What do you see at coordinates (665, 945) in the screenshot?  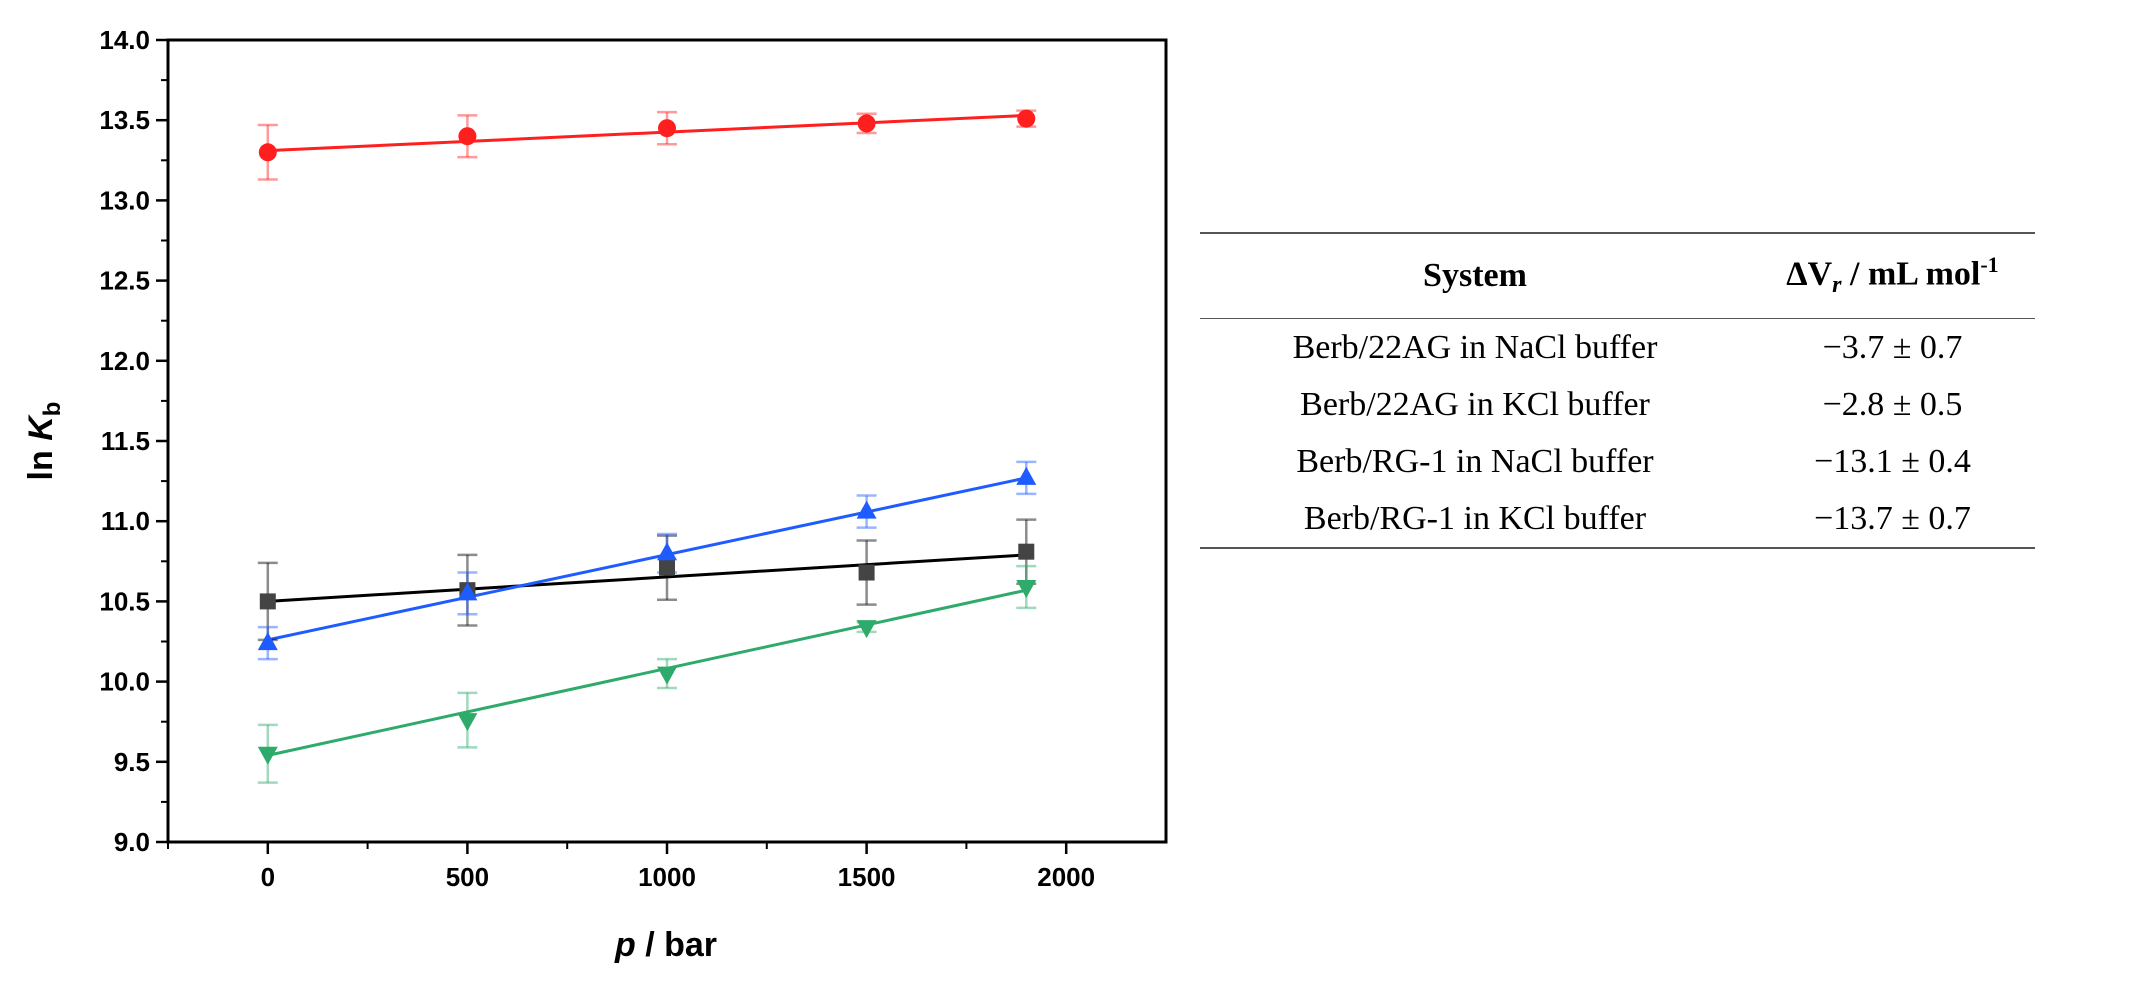 I see `x-axis-title: p / bar` at bounding box center [665, 945].